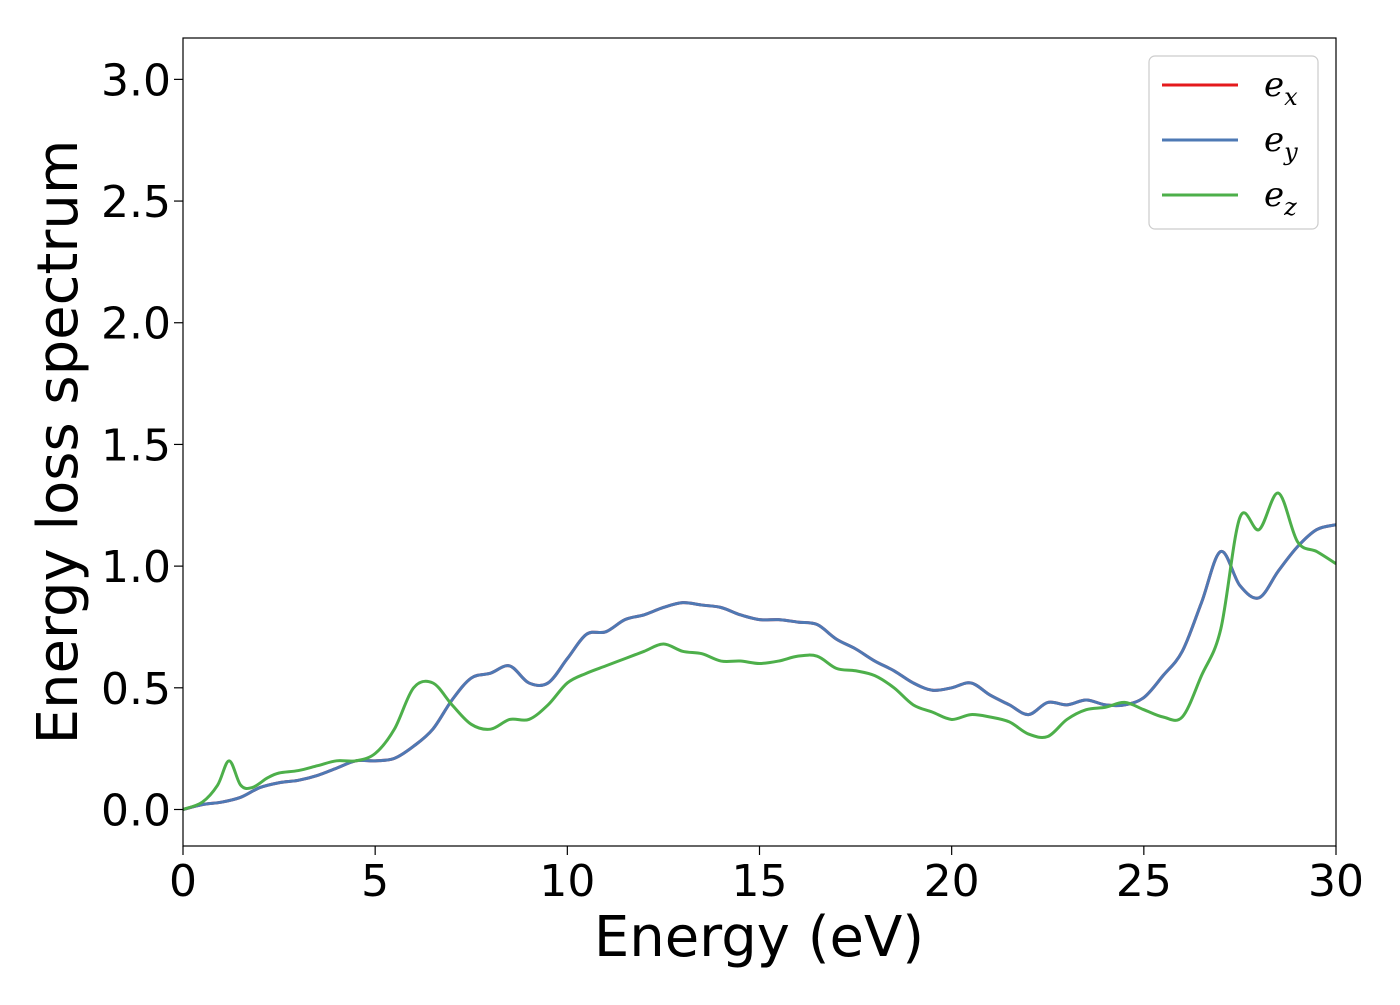 The width and height of the screenshot is (1400, 1005). I want to click on y-tick-label: 2.0, so click(136, 324).